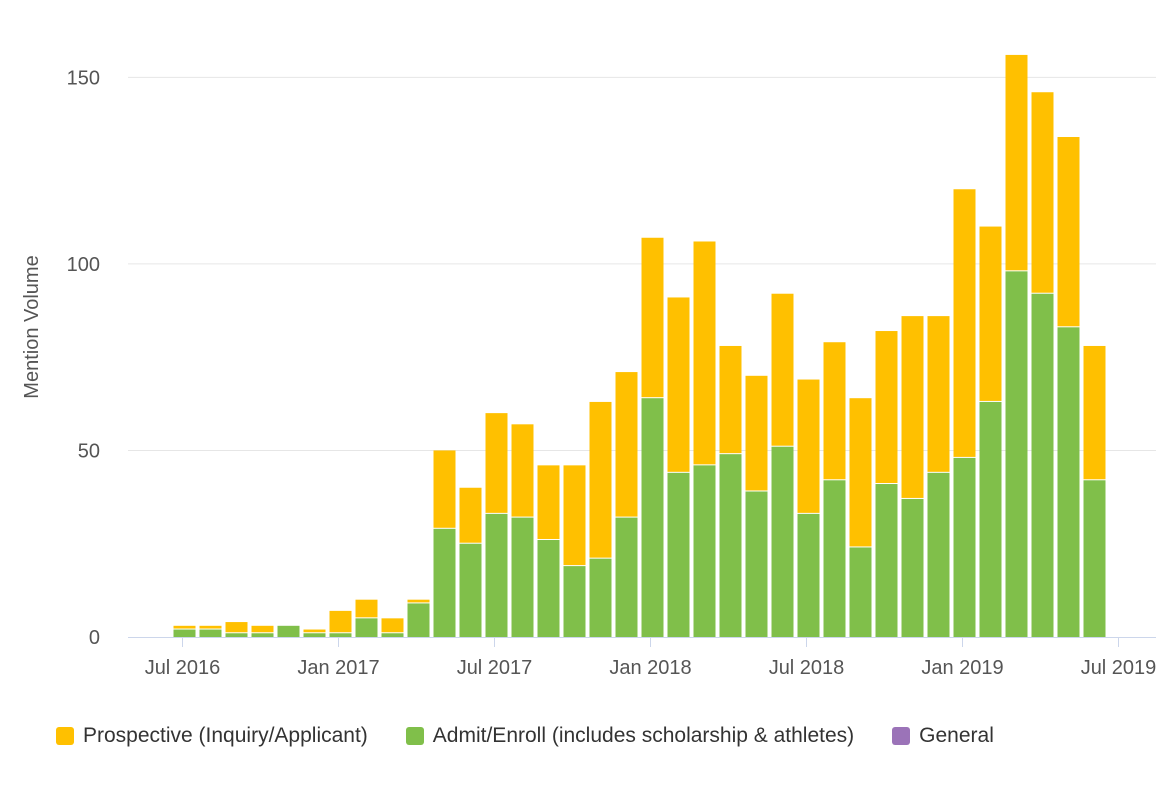  I want to click on legend-label-general: General, so click(956, 735).